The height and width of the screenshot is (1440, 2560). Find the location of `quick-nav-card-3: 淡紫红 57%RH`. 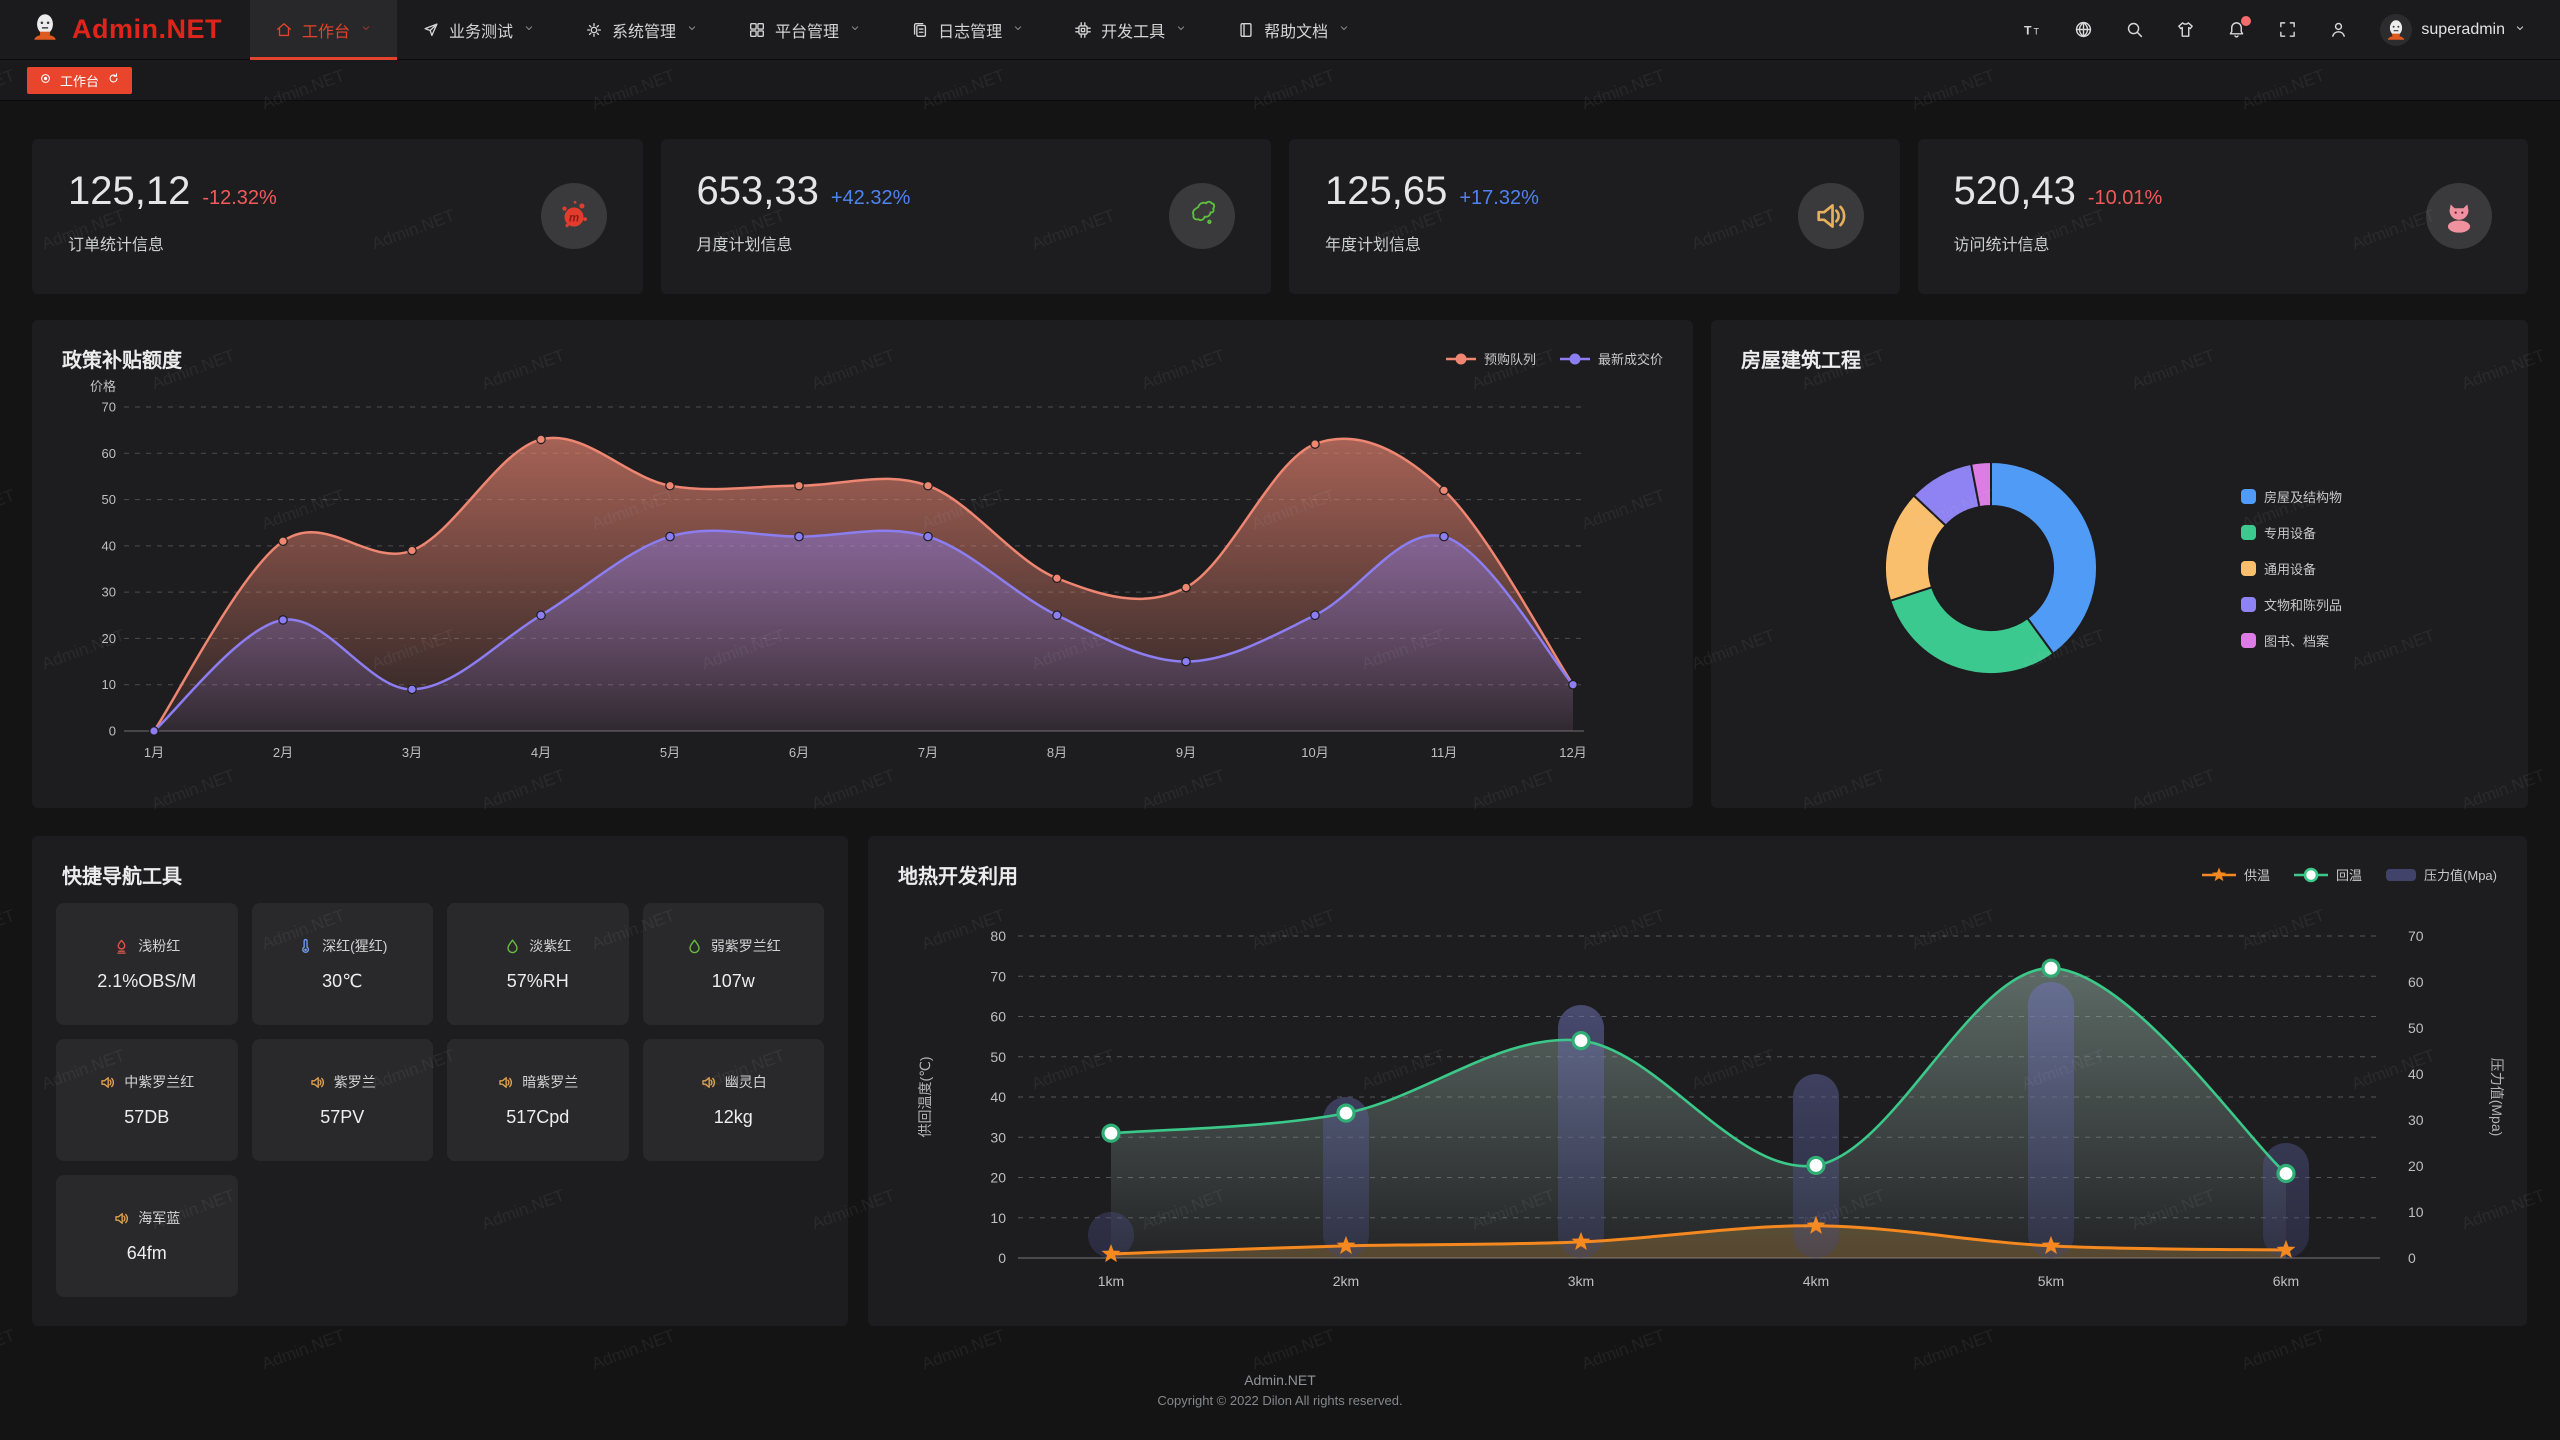

quick-nav-card-3: 淡紫红 57%RH is located at coordinates (538, 964).